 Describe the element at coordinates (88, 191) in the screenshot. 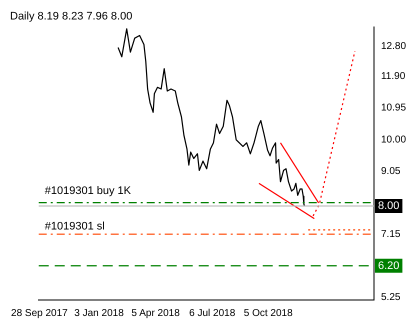

I see `ref-line-label: #1019301 buy 1K` at that location.